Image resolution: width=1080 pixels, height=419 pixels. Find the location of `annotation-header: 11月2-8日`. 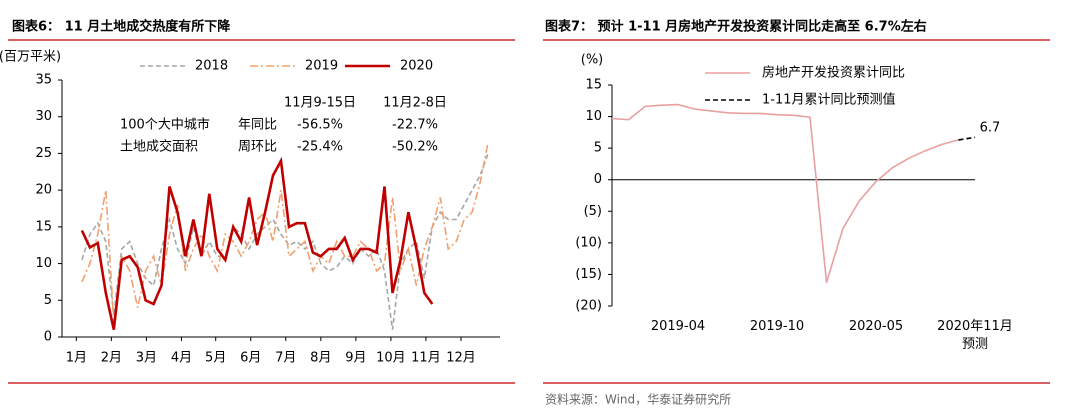

annotation-header: 11月2-8日 is located at coordinates (415, 103).